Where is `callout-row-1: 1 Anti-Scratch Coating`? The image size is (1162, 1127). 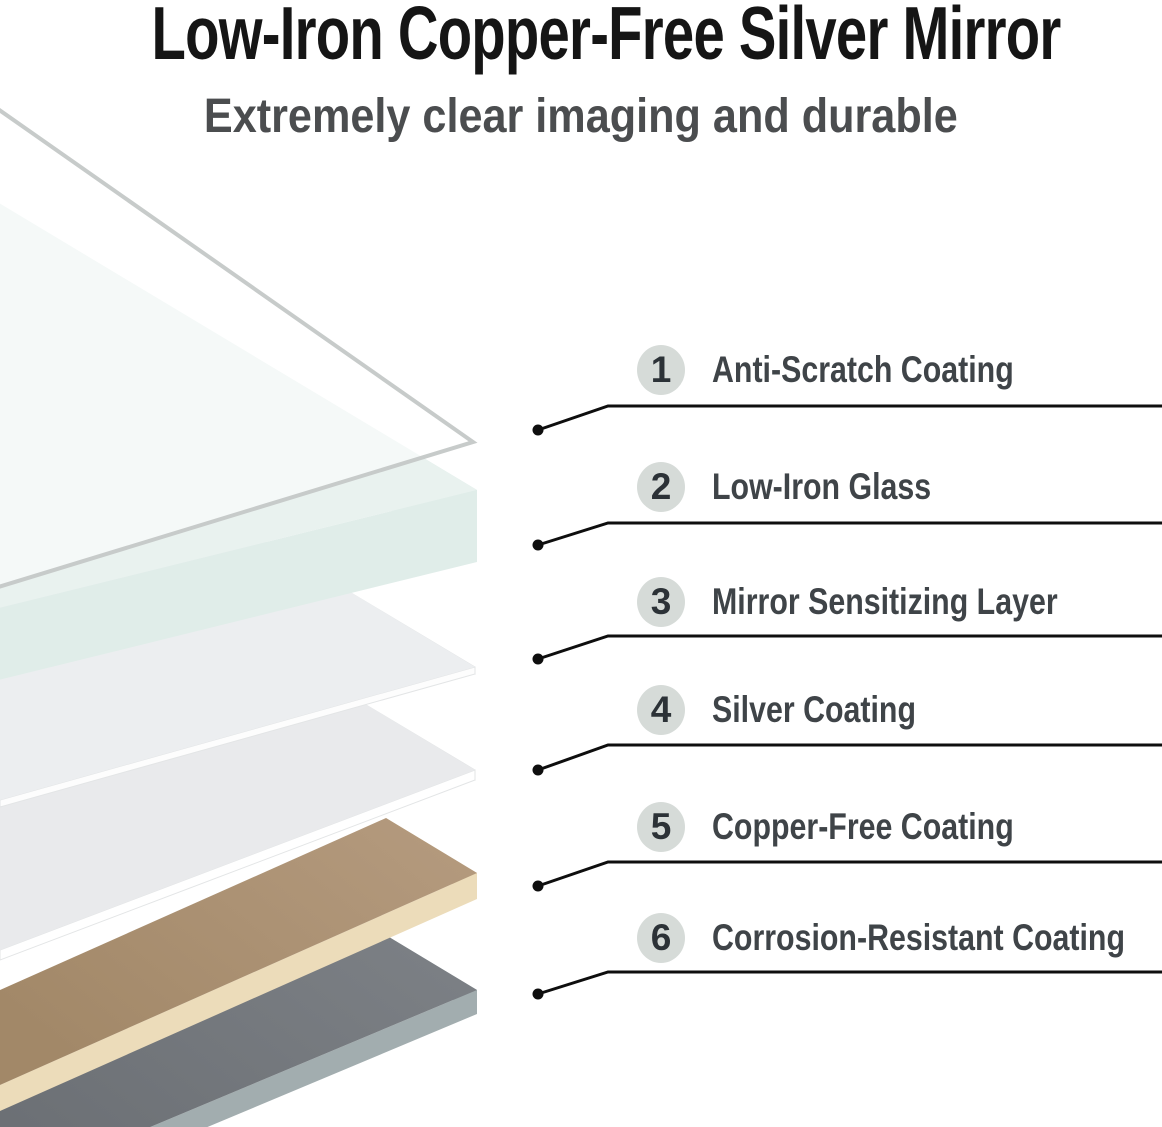
callout-row-1: 1 Anti-Scratch Coating is located at coordinates (858, 370).